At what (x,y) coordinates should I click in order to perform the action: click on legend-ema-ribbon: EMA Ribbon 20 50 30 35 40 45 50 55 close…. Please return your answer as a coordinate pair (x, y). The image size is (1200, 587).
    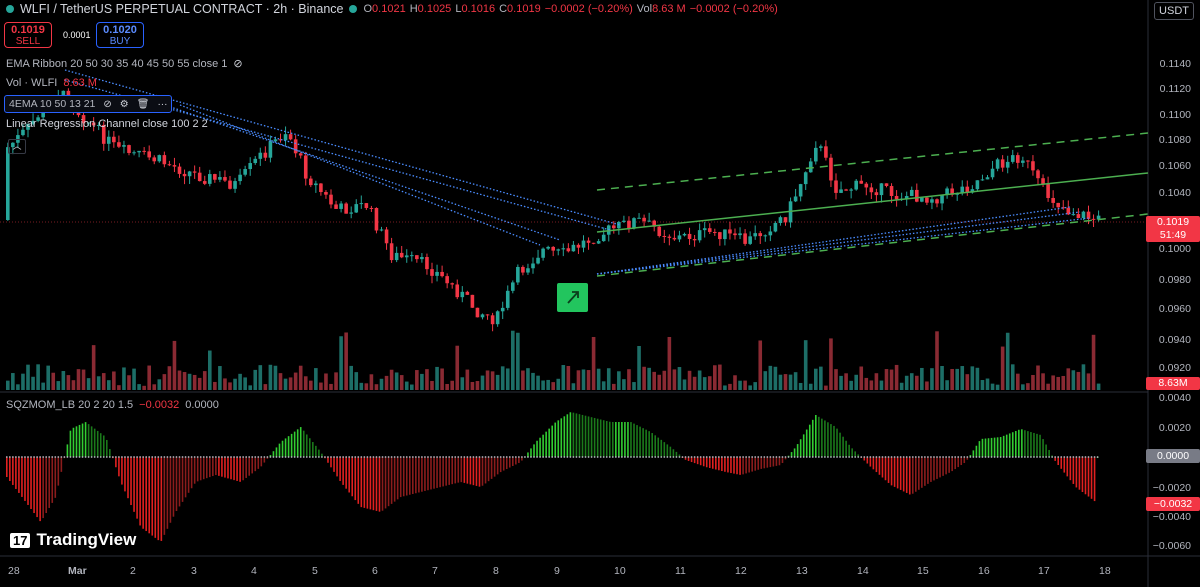
    Looking at the image, I should click on (124, 64).